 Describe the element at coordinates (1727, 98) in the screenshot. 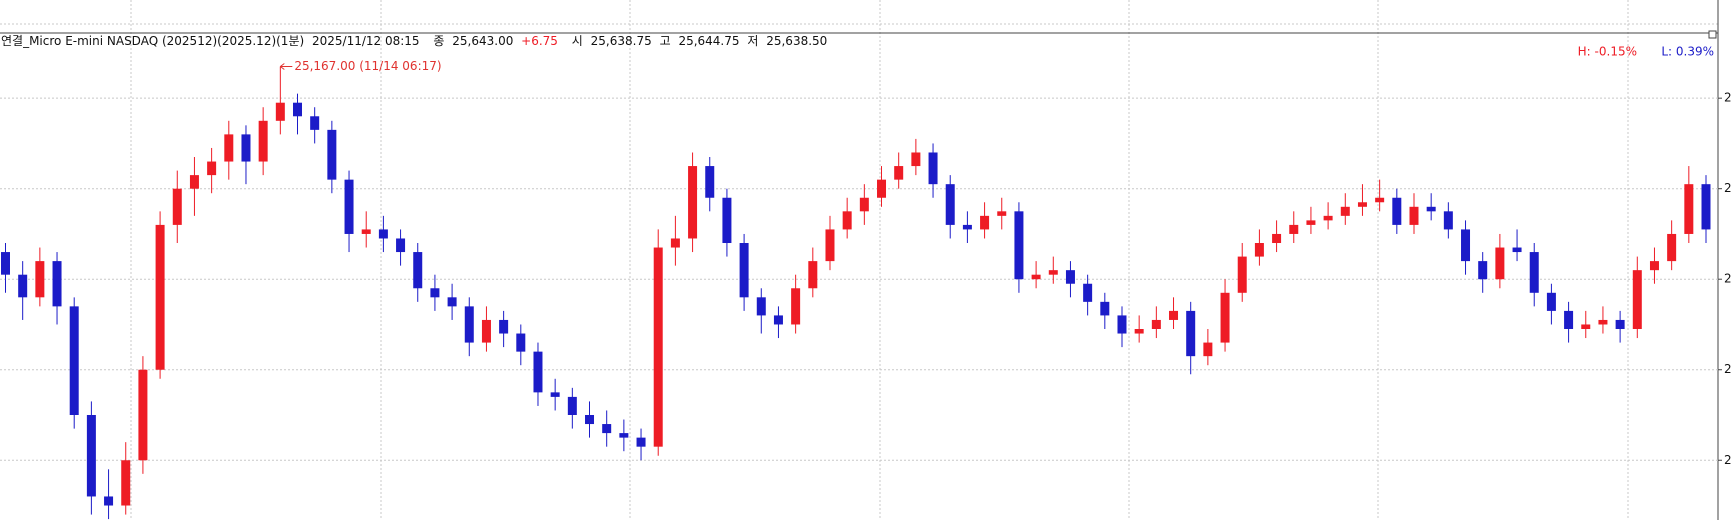

I see `y-tick-label: 25160` at that location.